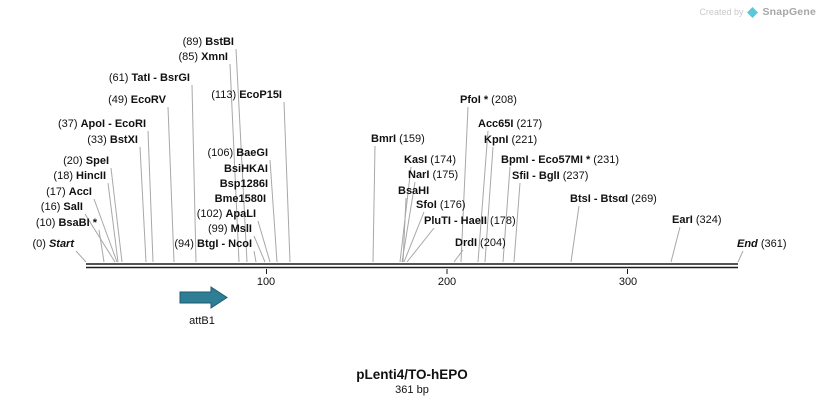 The image size is (824, 408). I want to click on site-position: (324), so click(707, 220).